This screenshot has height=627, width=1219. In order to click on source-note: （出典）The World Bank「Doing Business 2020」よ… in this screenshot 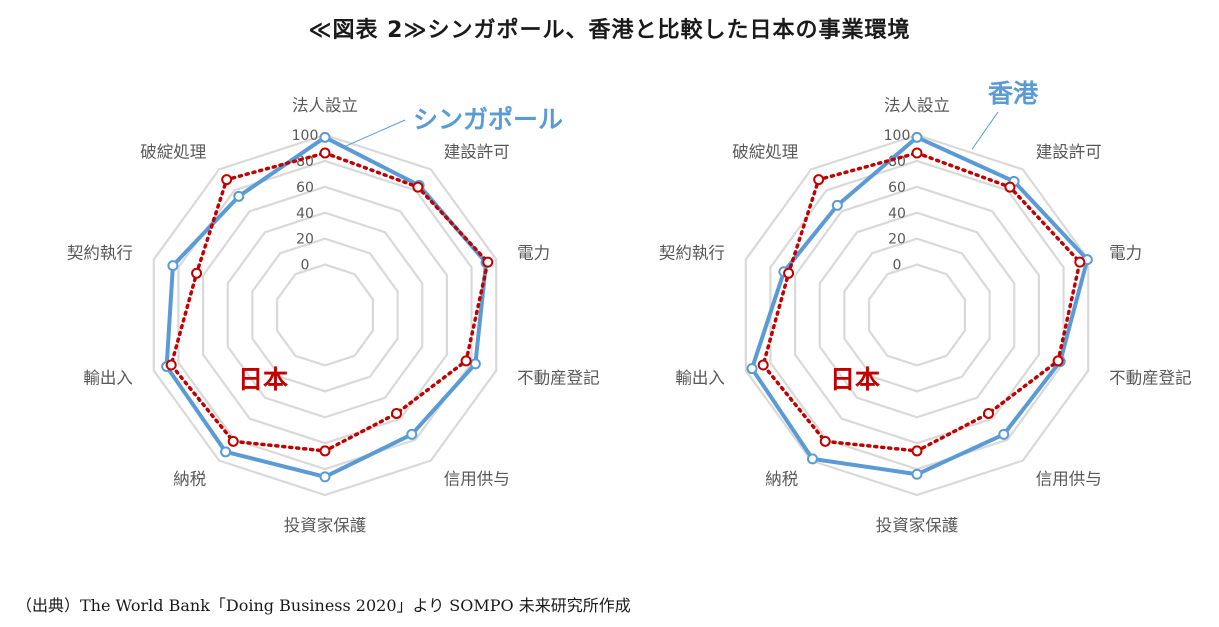, I will do `click(323, 605)`.